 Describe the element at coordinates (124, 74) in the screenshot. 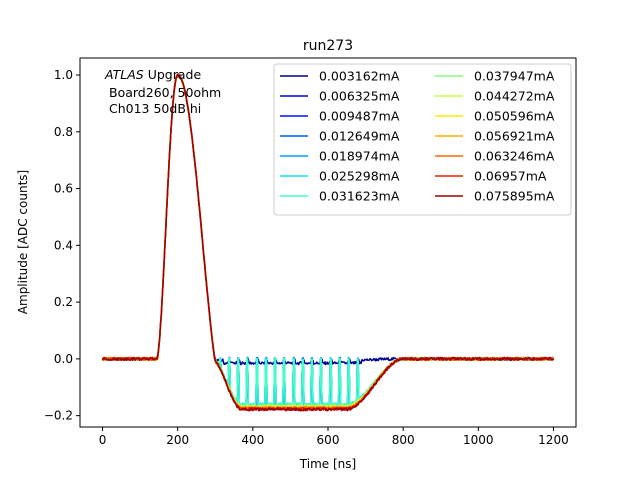

I see `annotation-atlas: ATLAS` at that location.